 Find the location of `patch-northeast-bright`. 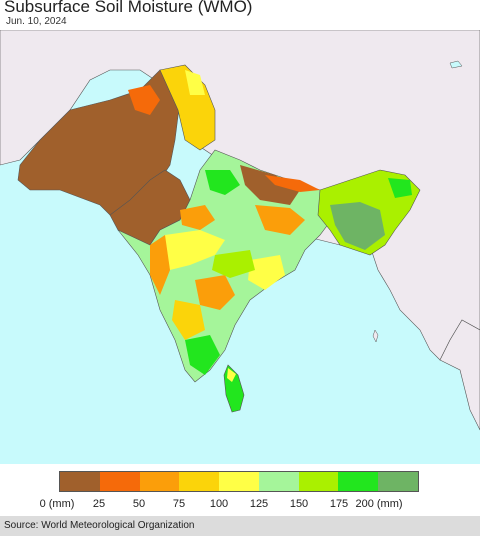

patch-northeast-bright is located at coordinates (400, 188).